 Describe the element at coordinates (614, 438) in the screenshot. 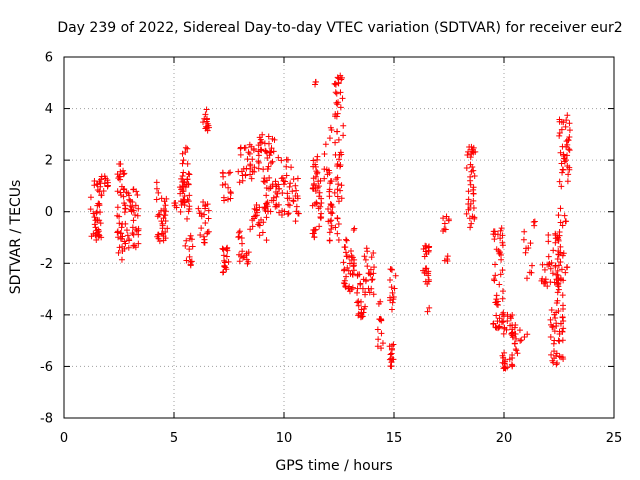

I see `x-tick-label: 25` at that location.